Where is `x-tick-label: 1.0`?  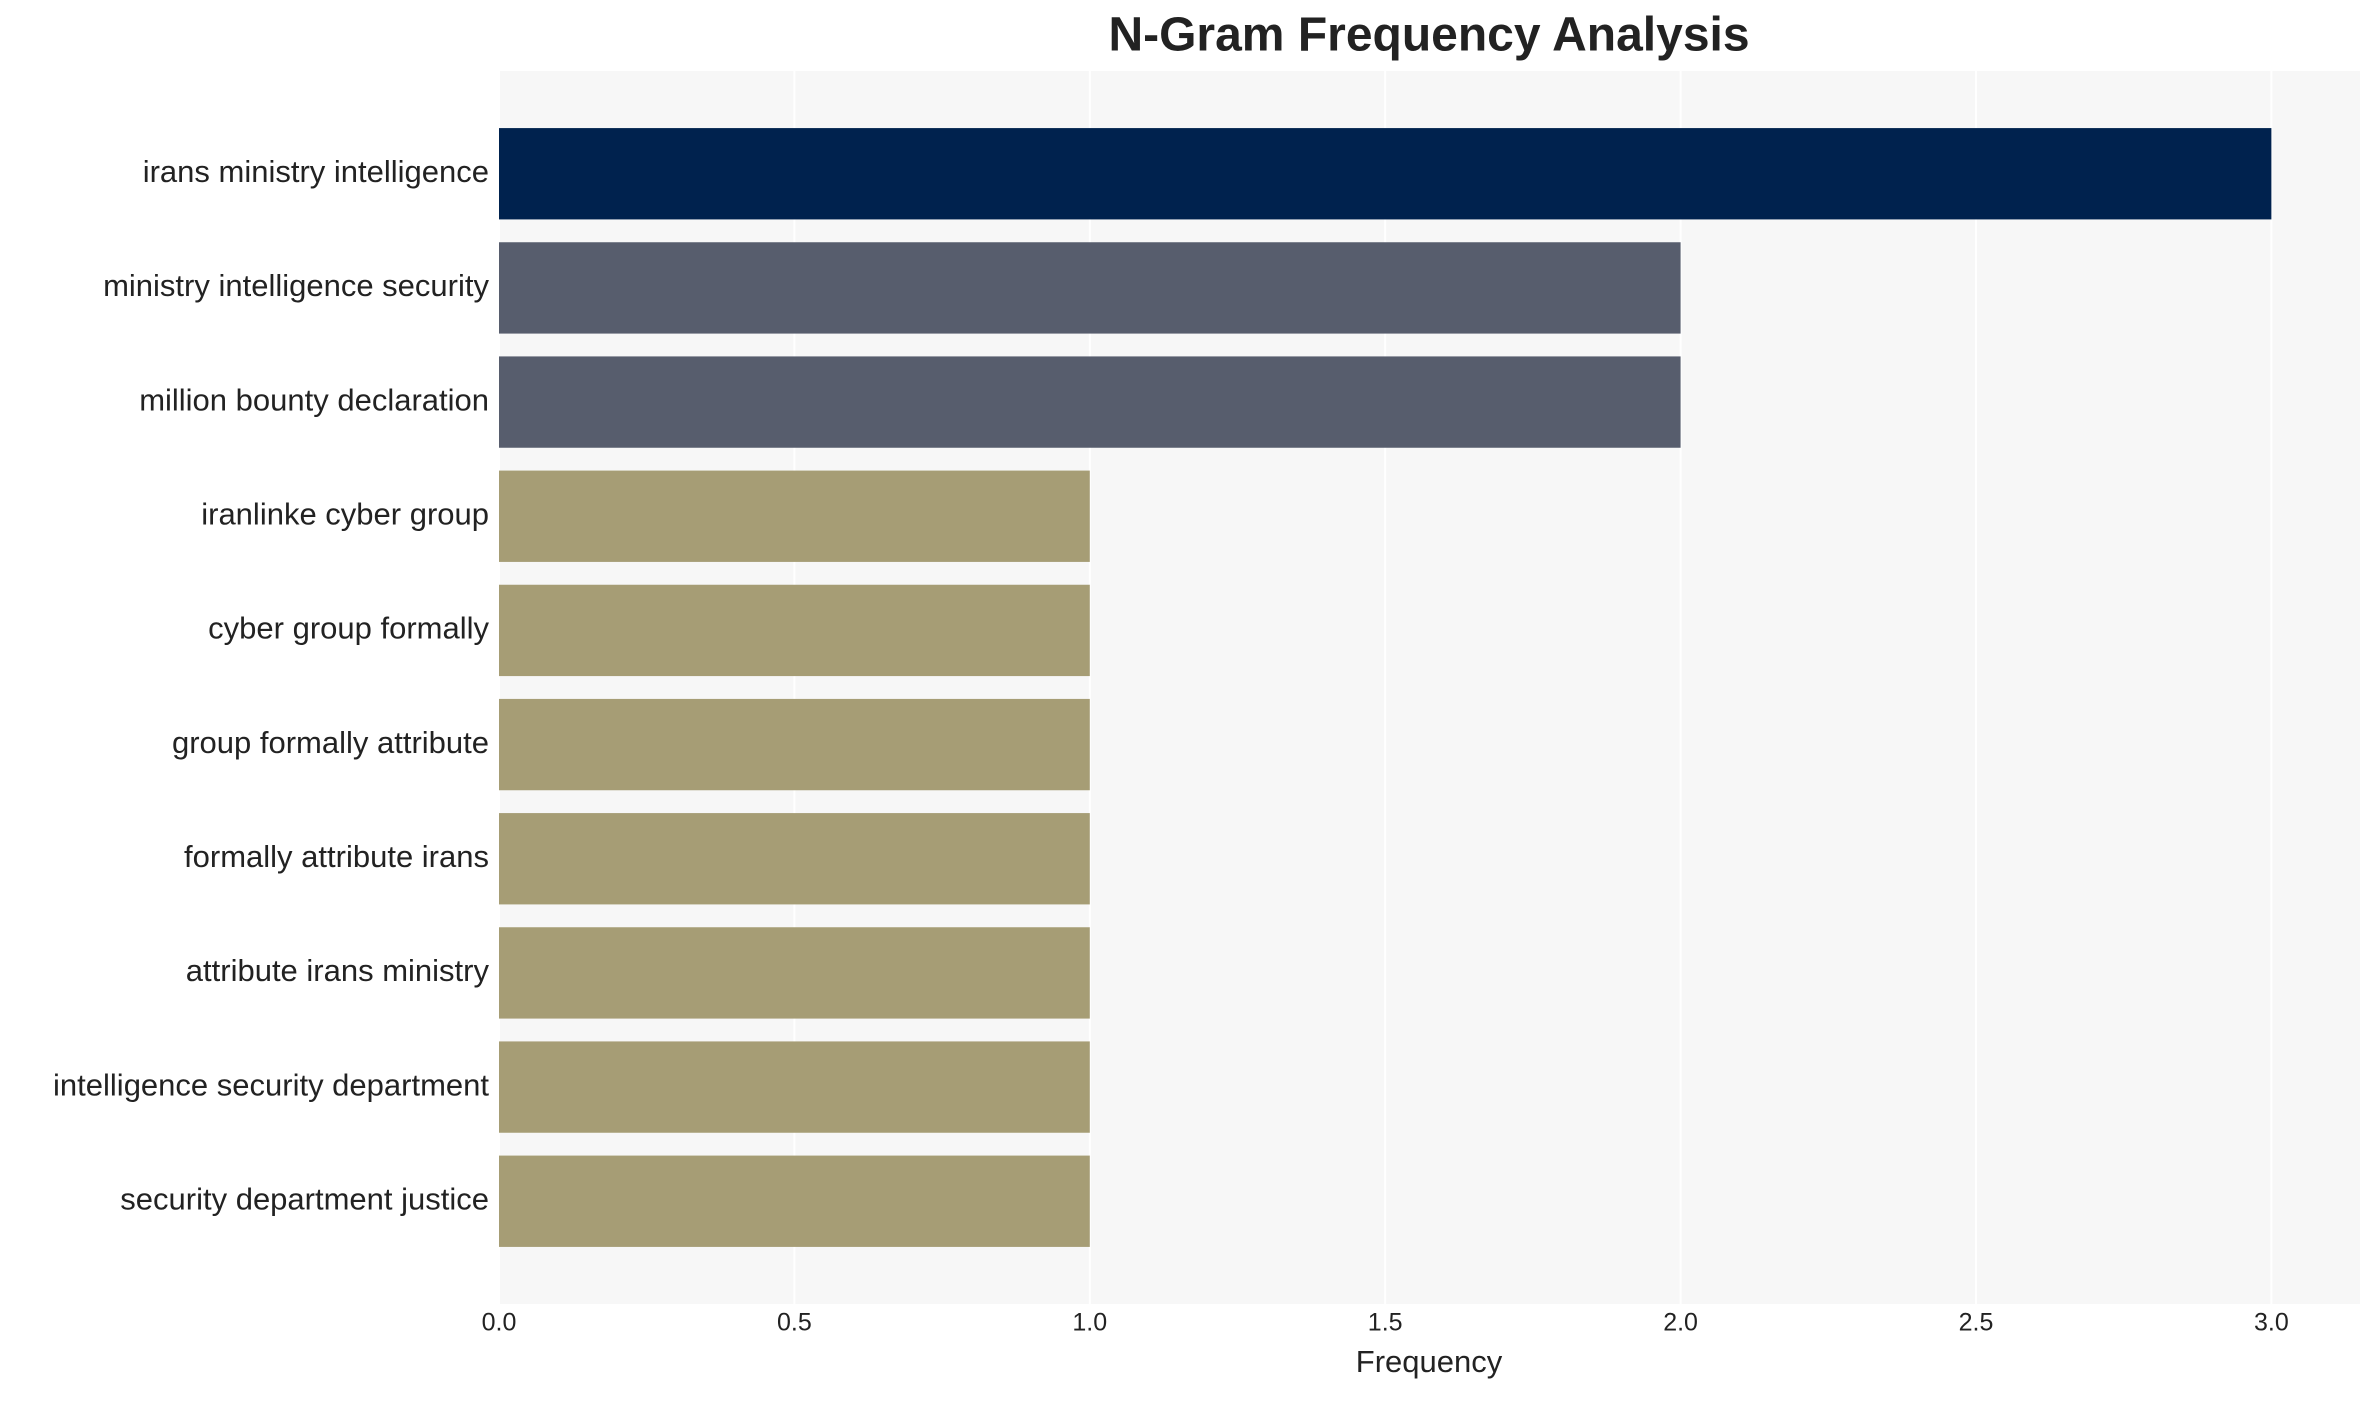
x-tick-label: 1.0 is located at coordinates (1089, 1323).